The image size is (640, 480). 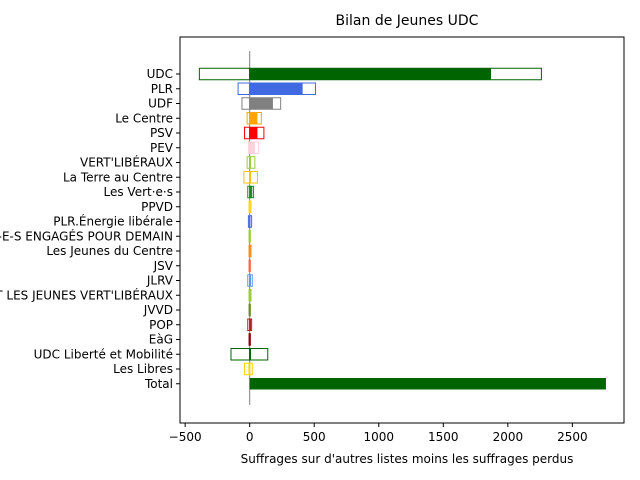 I want to click on x-tick-label: 1500, so click(x=443, y=437).